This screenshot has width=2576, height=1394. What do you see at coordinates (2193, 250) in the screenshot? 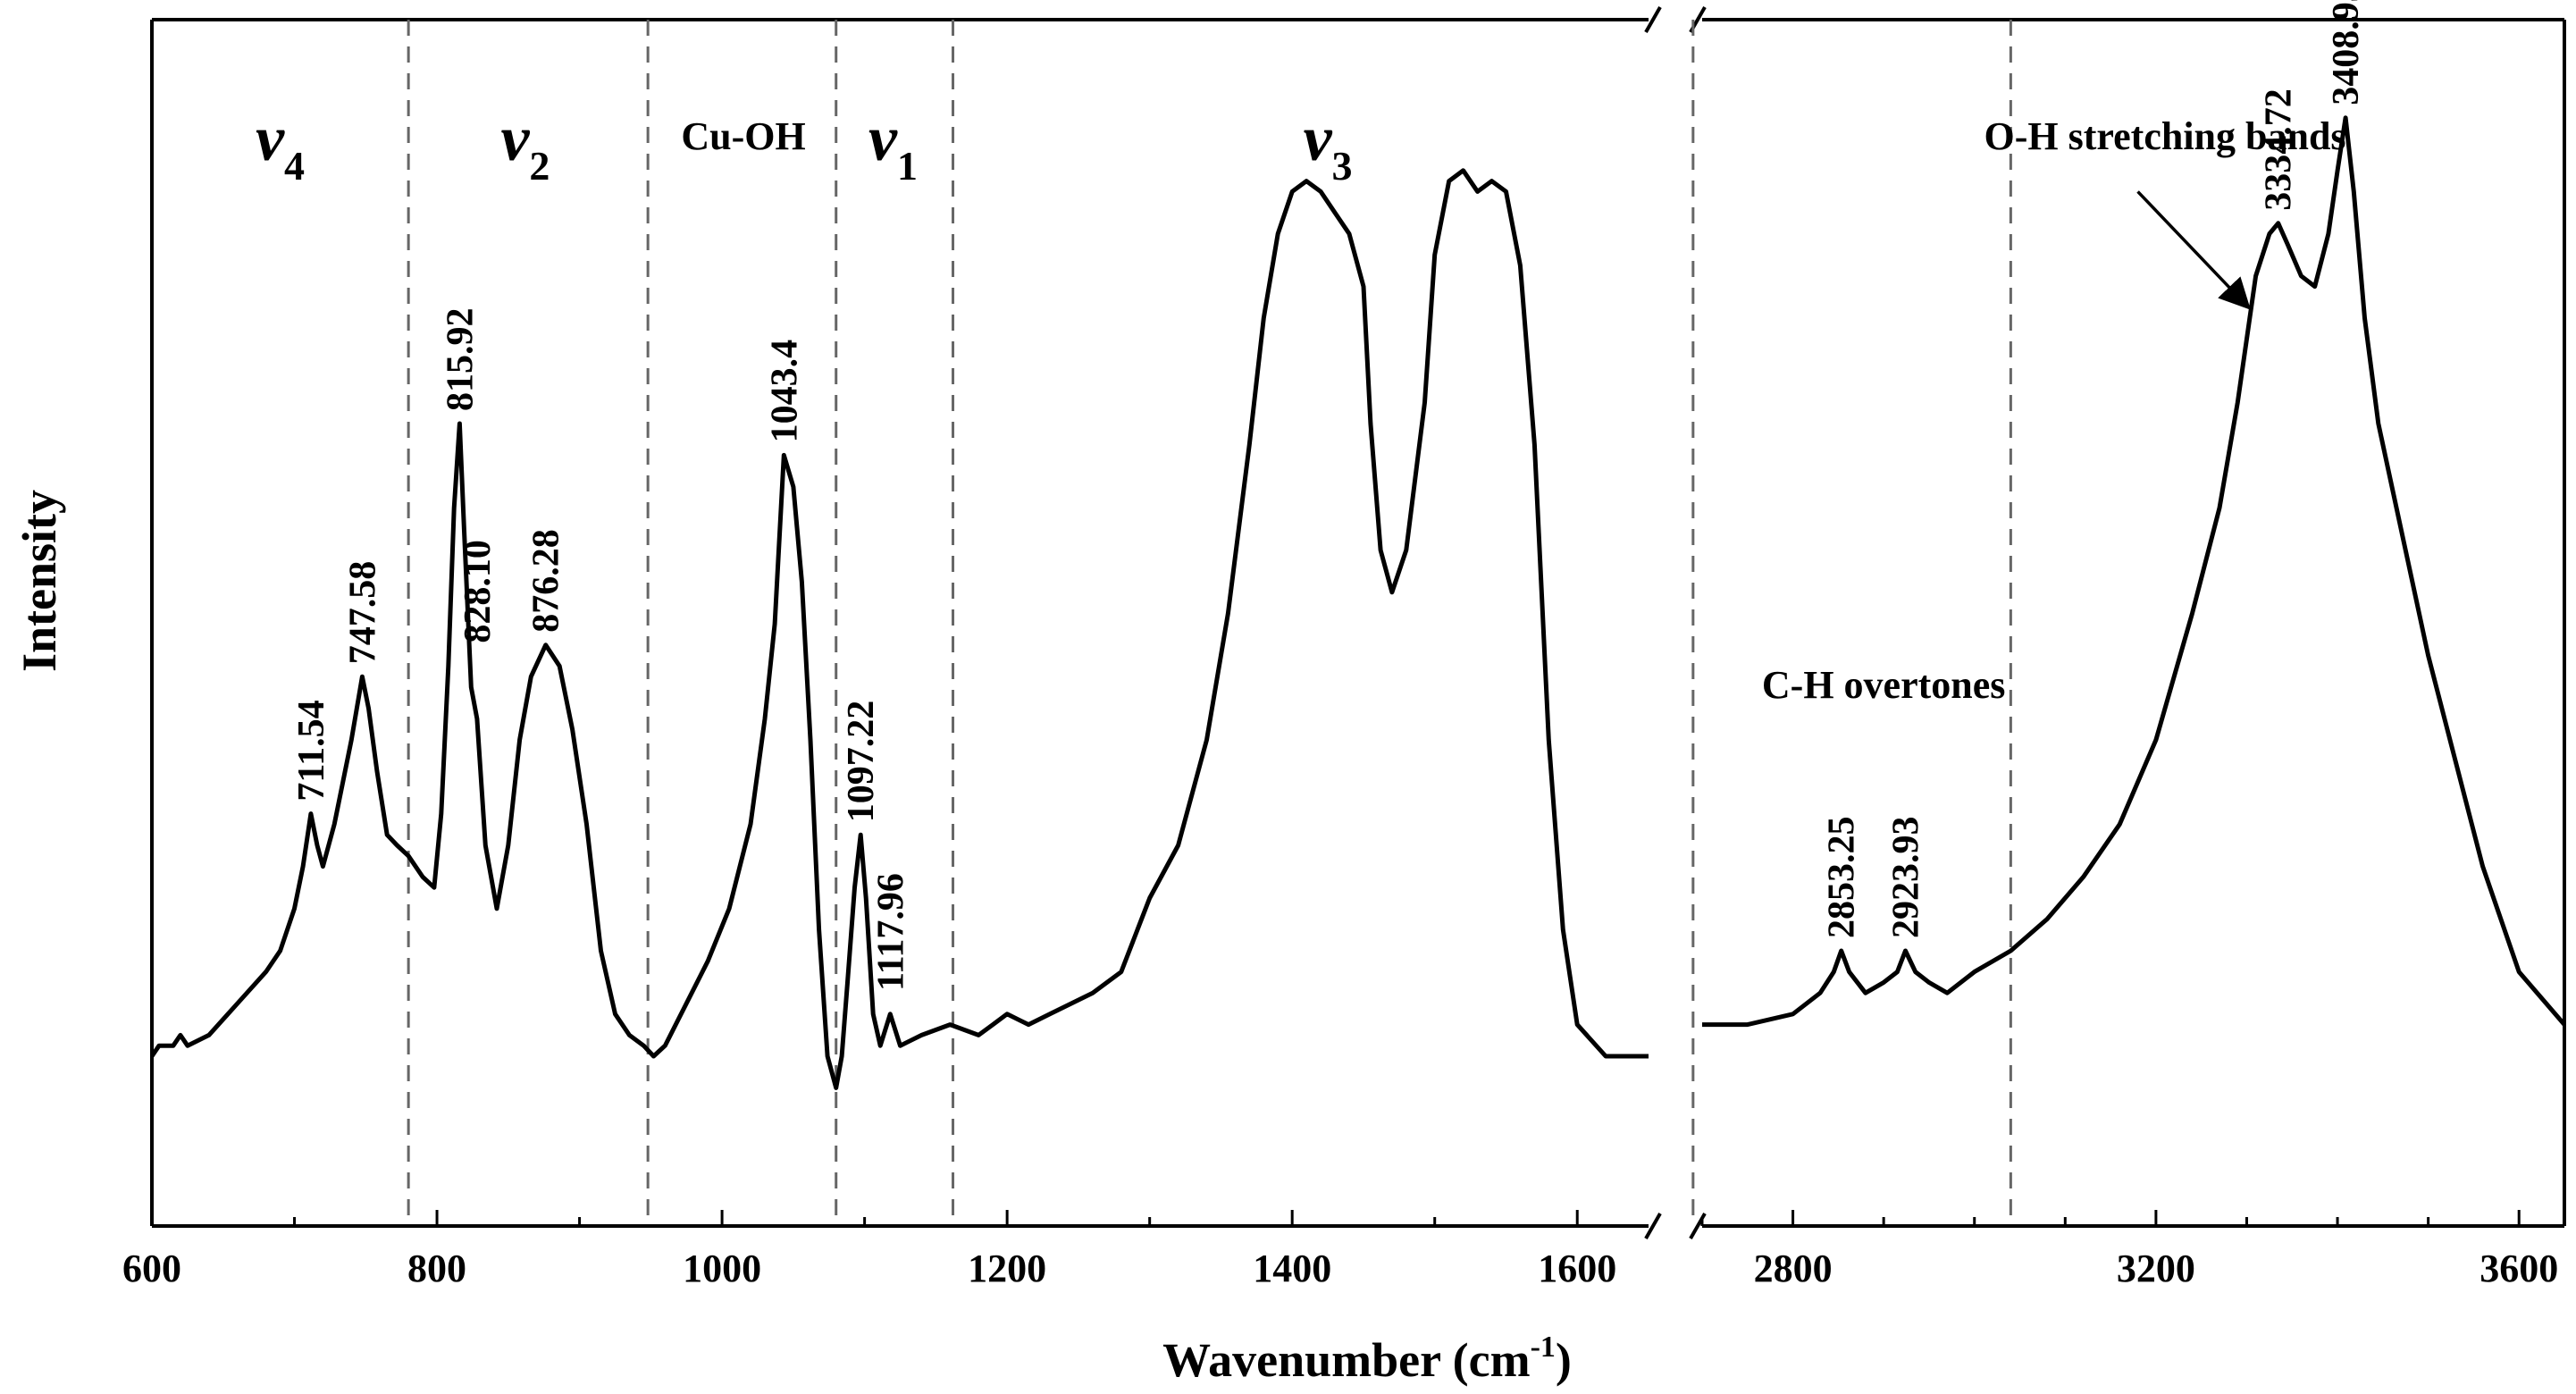
I see `oh-band-arrow` at bounding box center [2193, 250].